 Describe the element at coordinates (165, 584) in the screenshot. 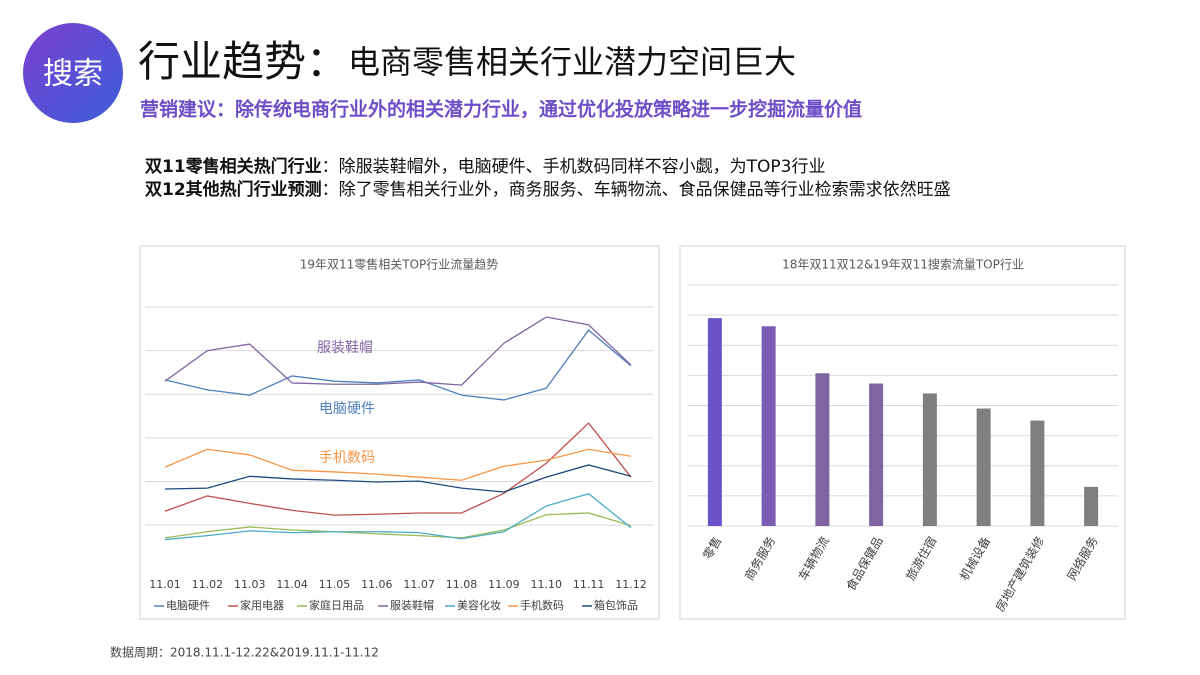

I see `x-tick-label: 11.01` at that location.